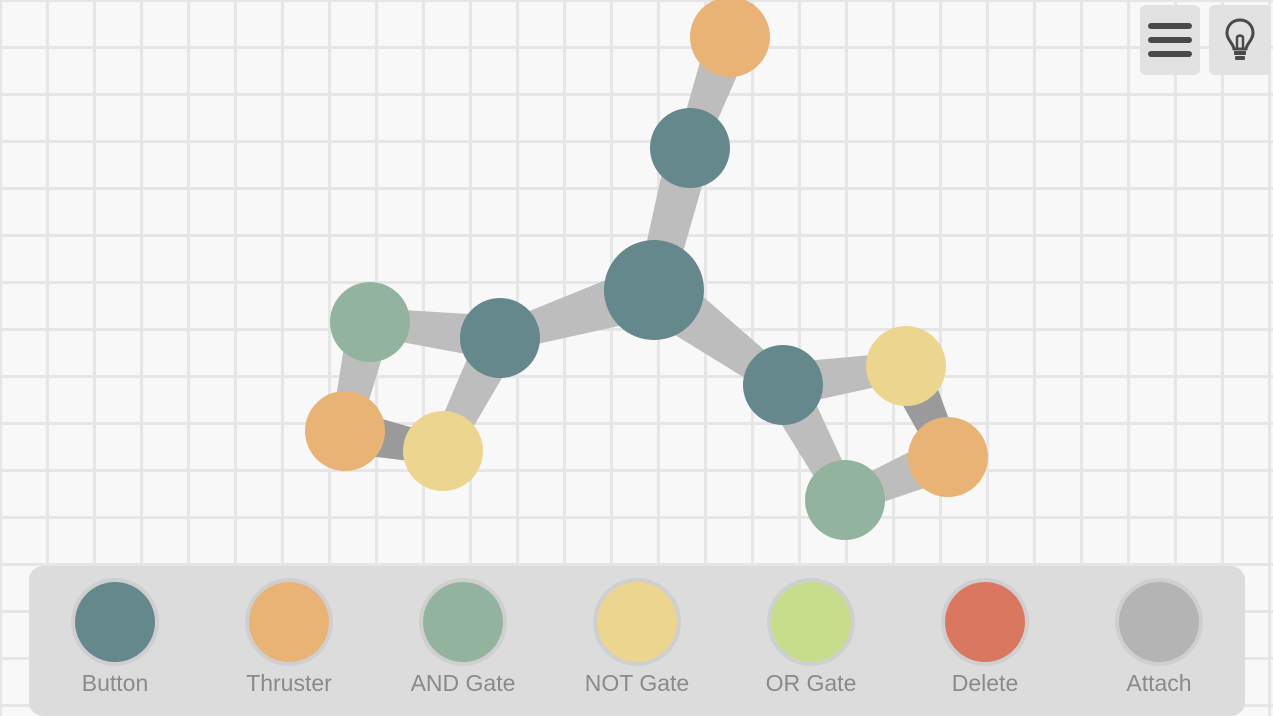 This screenshot has width=1273, height=716. I want to click on node-not-gate-right, so click(906, 366).